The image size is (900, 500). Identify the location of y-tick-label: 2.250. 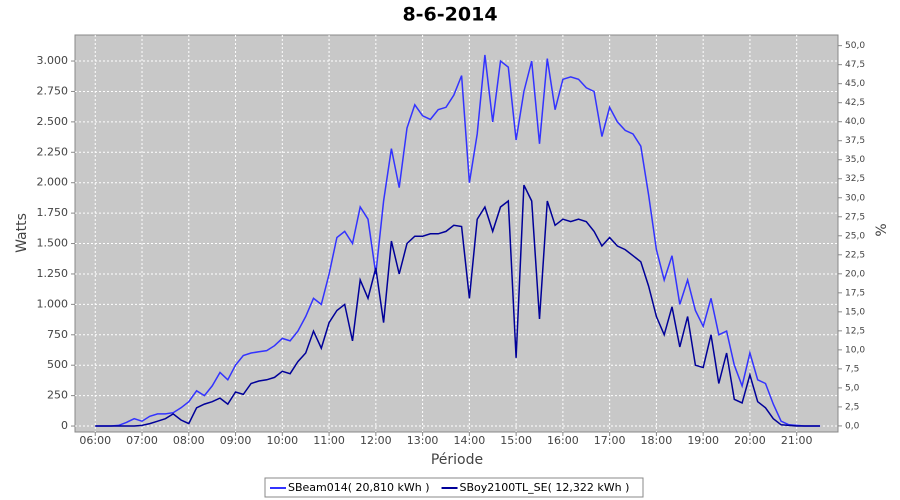
(53, 151).